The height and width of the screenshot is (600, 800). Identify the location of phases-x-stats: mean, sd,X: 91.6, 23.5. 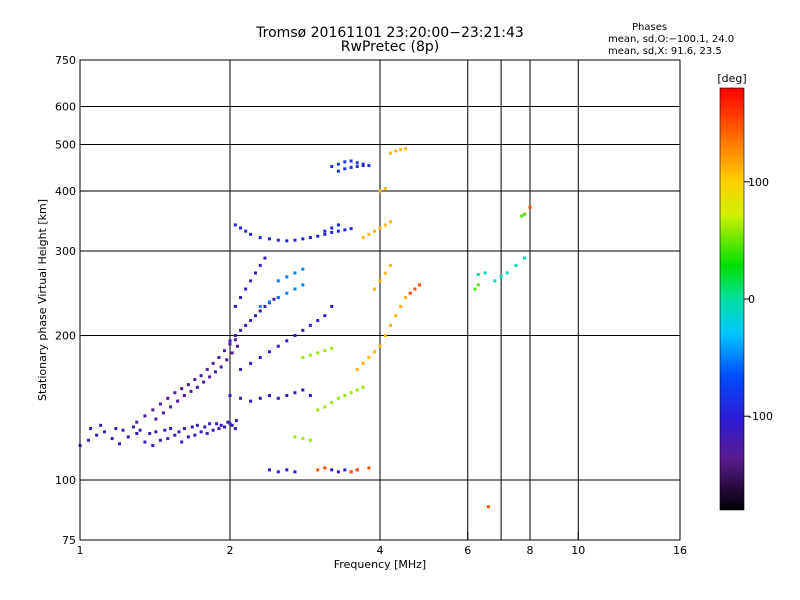
(665, 51).